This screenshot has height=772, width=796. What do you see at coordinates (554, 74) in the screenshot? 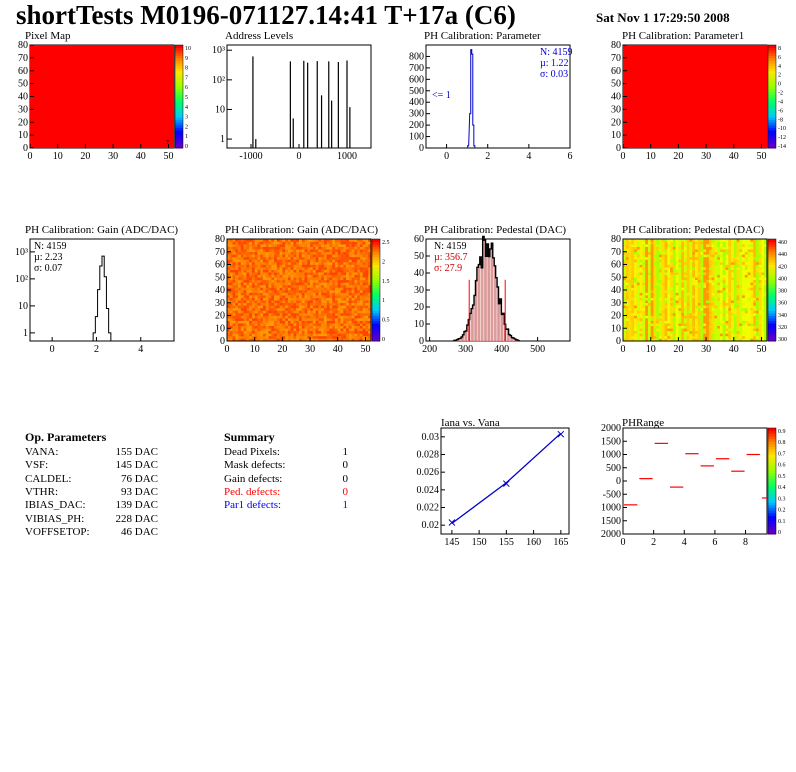
I see `stat-text: σ: 0.03` at bounding box center [554, 74].